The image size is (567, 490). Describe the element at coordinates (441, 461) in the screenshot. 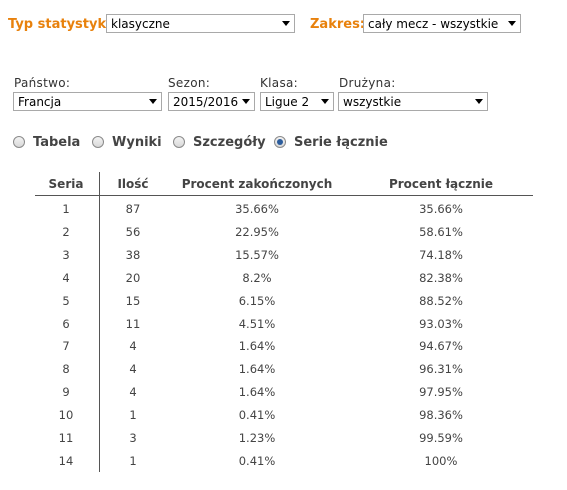

I see `cell-procent-lacznie: 100%` at that location.